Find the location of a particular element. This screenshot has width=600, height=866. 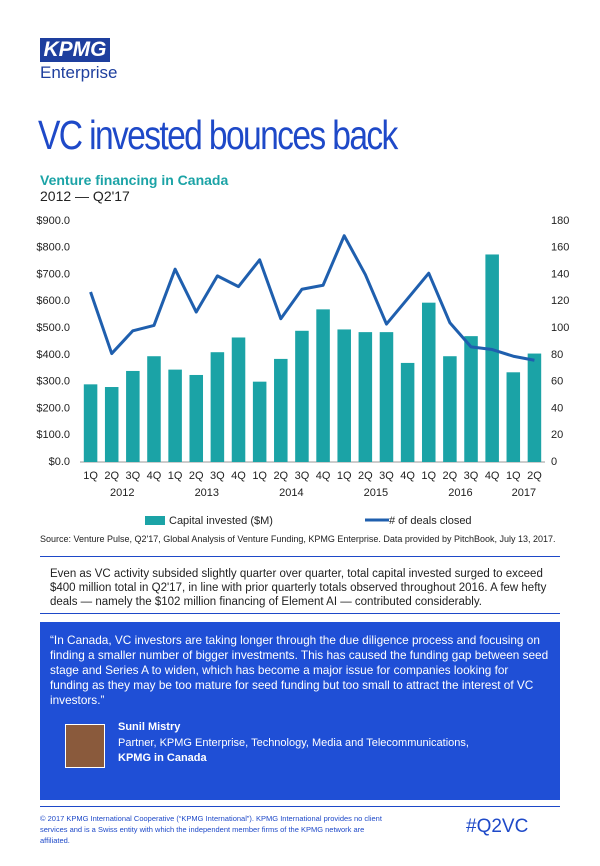

page-title: VC invested bounces back is located at coordinates (218, 135).